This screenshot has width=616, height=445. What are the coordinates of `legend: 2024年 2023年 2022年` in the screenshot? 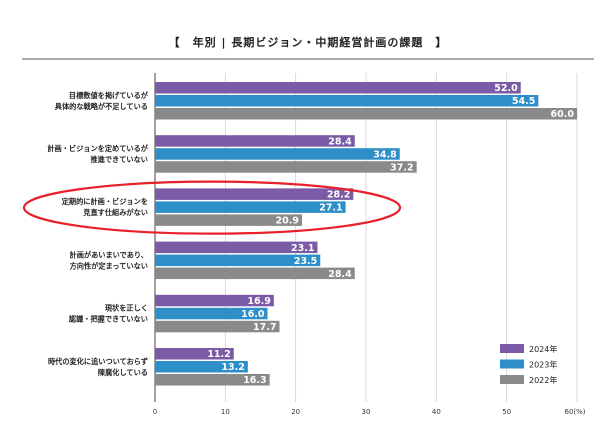 It's located at (528, 364).